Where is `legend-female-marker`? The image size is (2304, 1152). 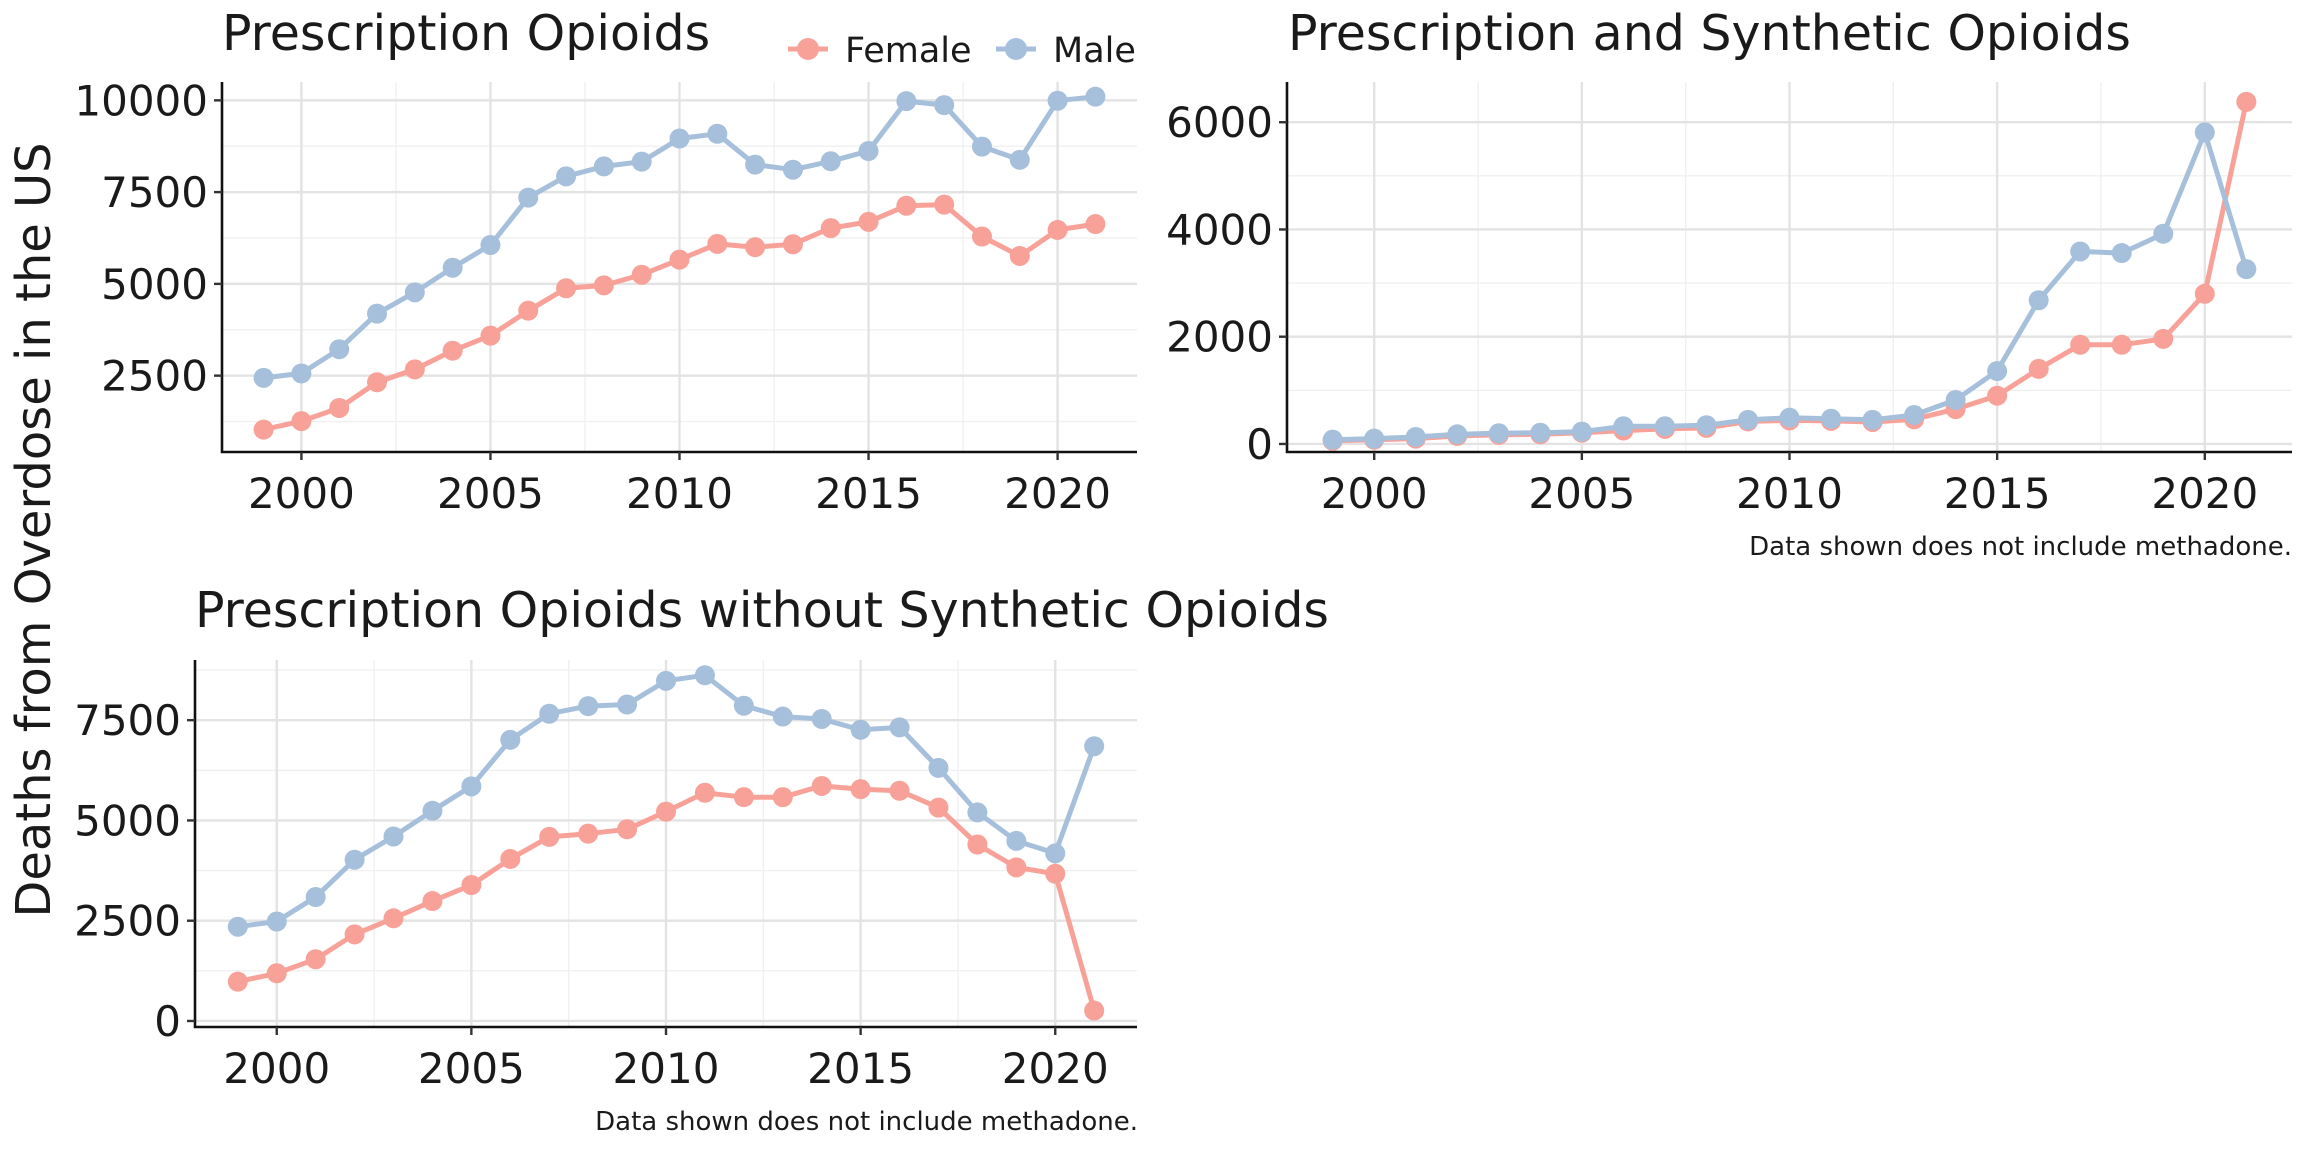
legend-female-marker is located at coordinates (808, 49).